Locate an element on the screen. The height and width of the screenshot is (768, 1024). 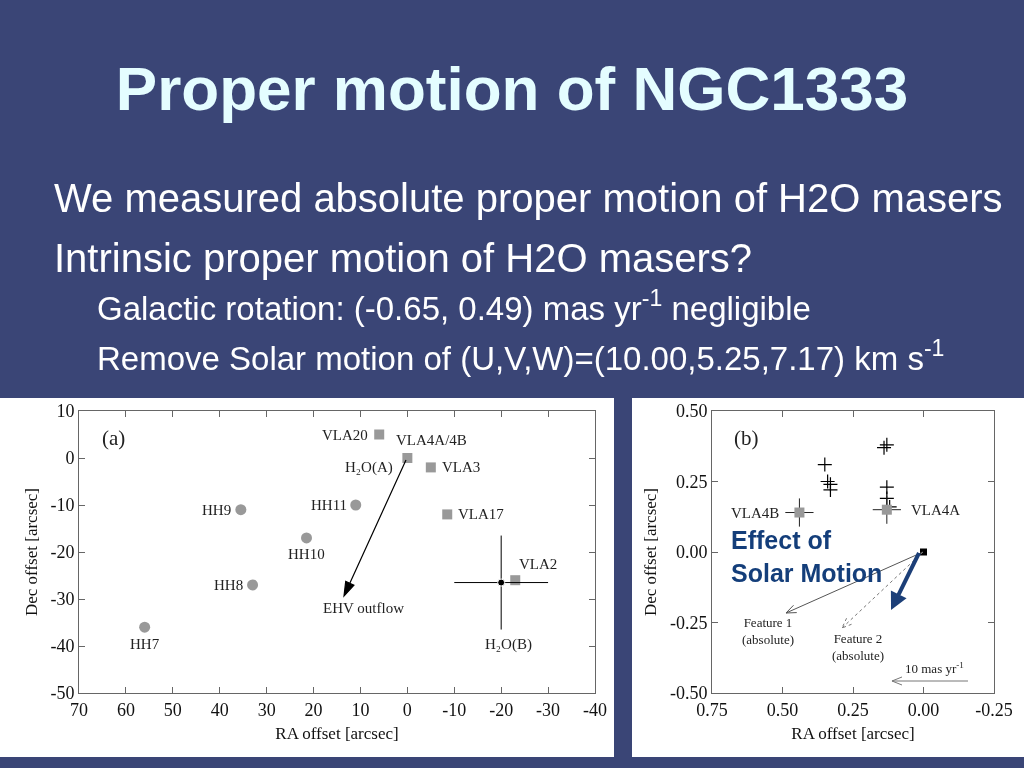
y-tick-label: -40 is located at coordinates (62, 646).